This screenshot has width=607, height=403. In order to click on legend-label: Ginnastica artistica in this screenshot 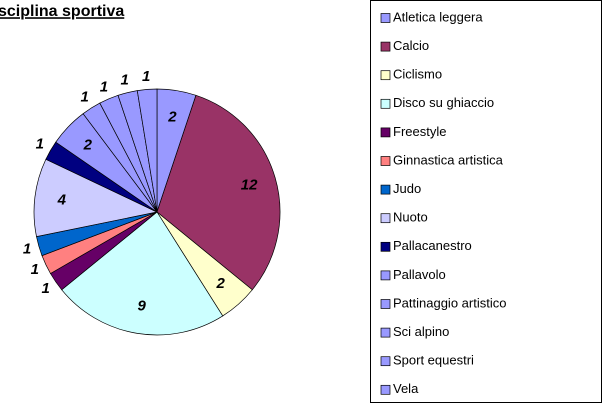, I will do `click(448, 159)`.